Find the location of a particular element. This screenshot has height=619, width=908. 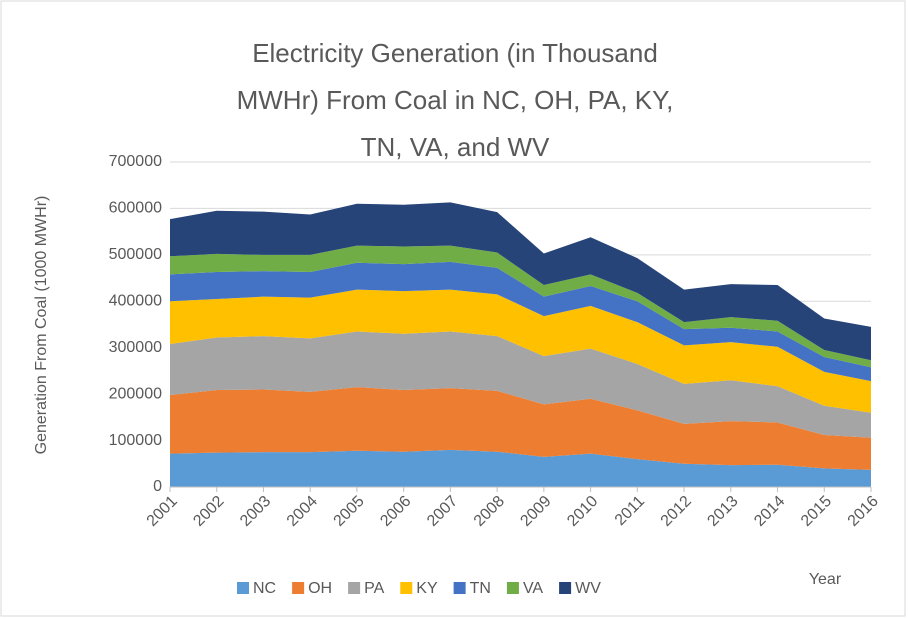

y-axis-label: Generation From Coal (1000 MWHr) is located at coordinates (41, 325).